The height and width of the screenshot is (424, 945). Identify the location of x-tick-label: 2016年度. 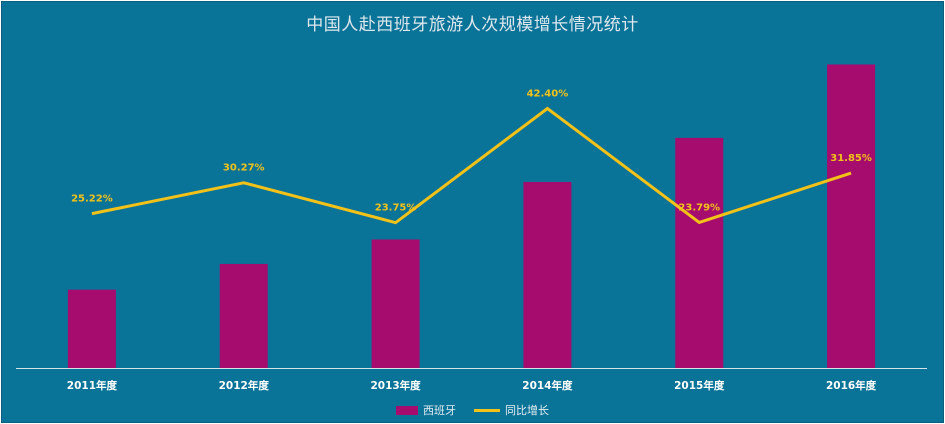
(851, 385).